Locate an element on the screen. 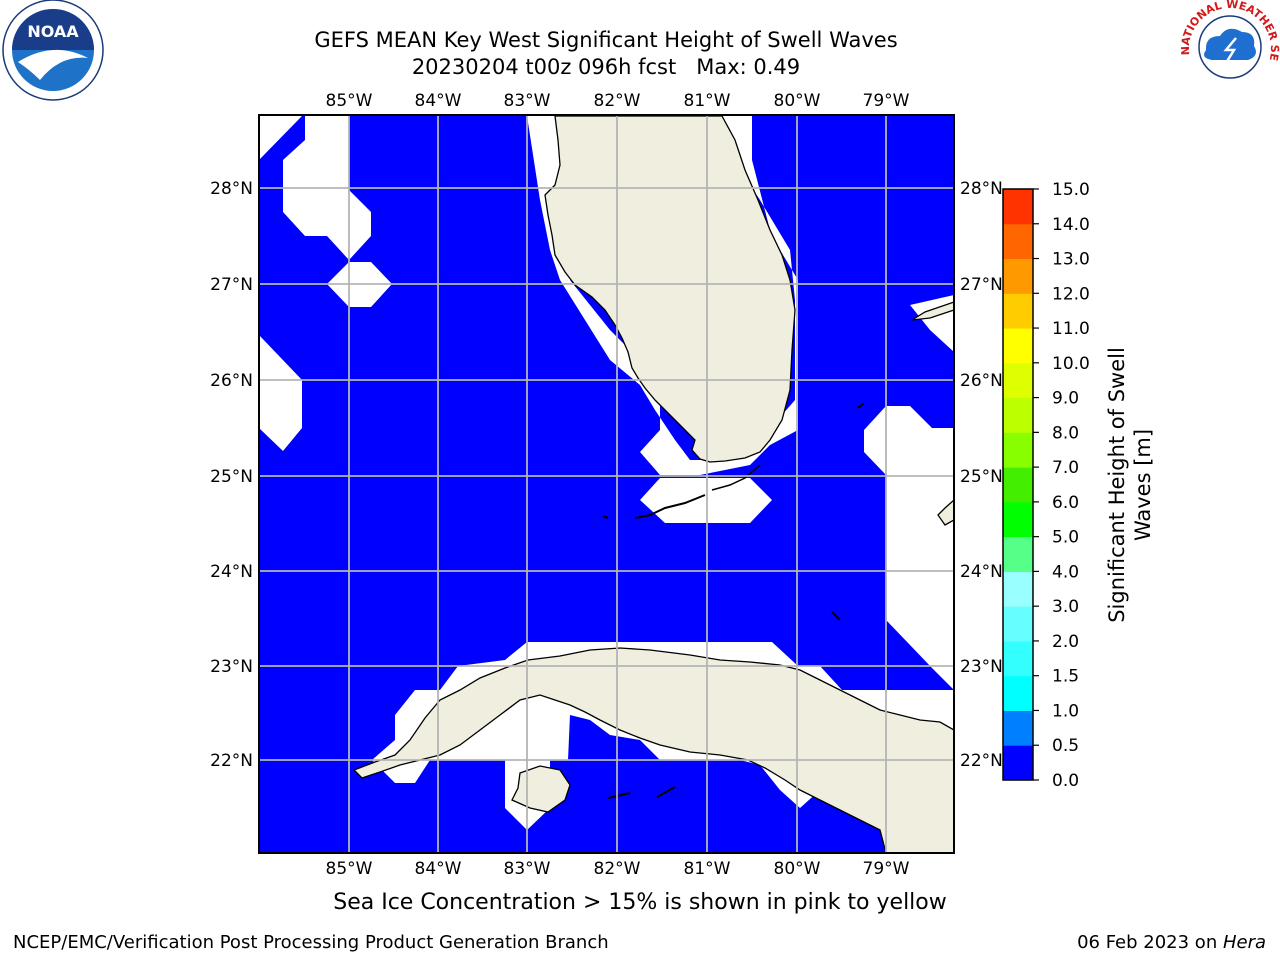 The image size is (1280, 960). chart-title-line2: 20230204 t00z 096h fcst Max: 0.49 is located at coordinates (606, 67).